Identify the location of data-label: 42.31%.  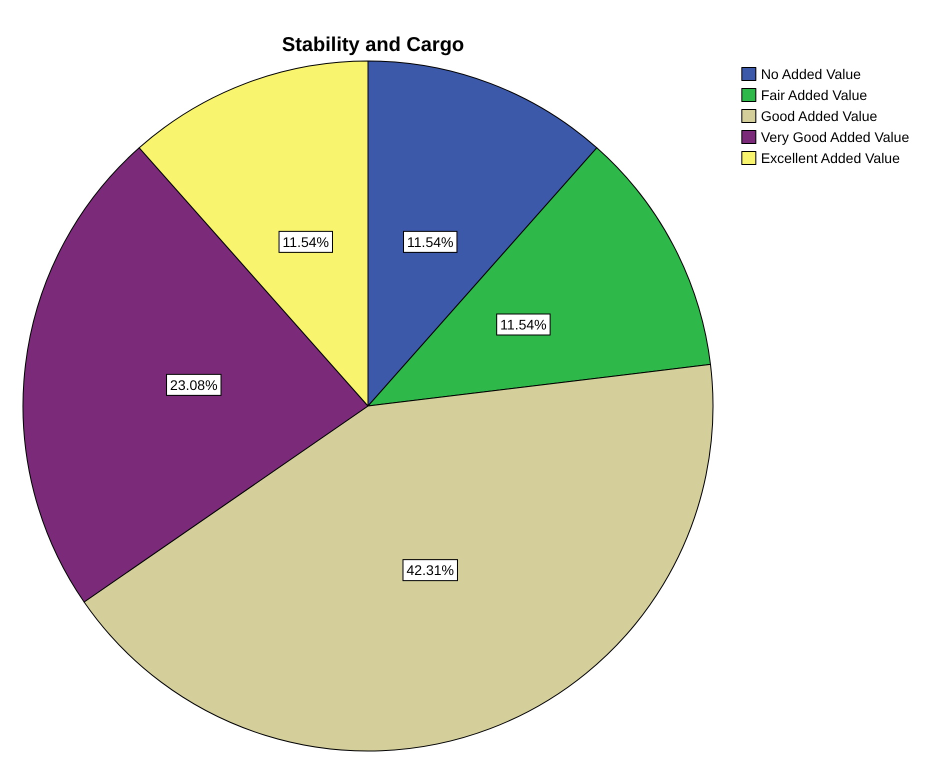
(430, 570).